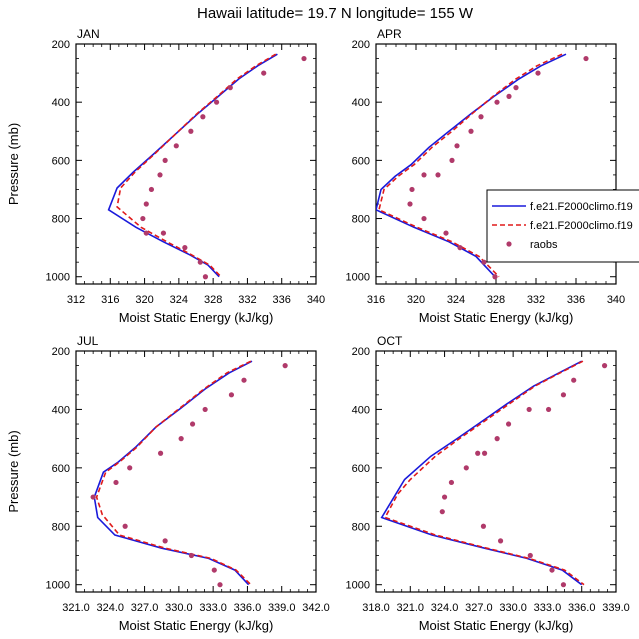 This screenshot has height=639, width=639. I want to click on x-tick-label: 336, so click(282, 300).